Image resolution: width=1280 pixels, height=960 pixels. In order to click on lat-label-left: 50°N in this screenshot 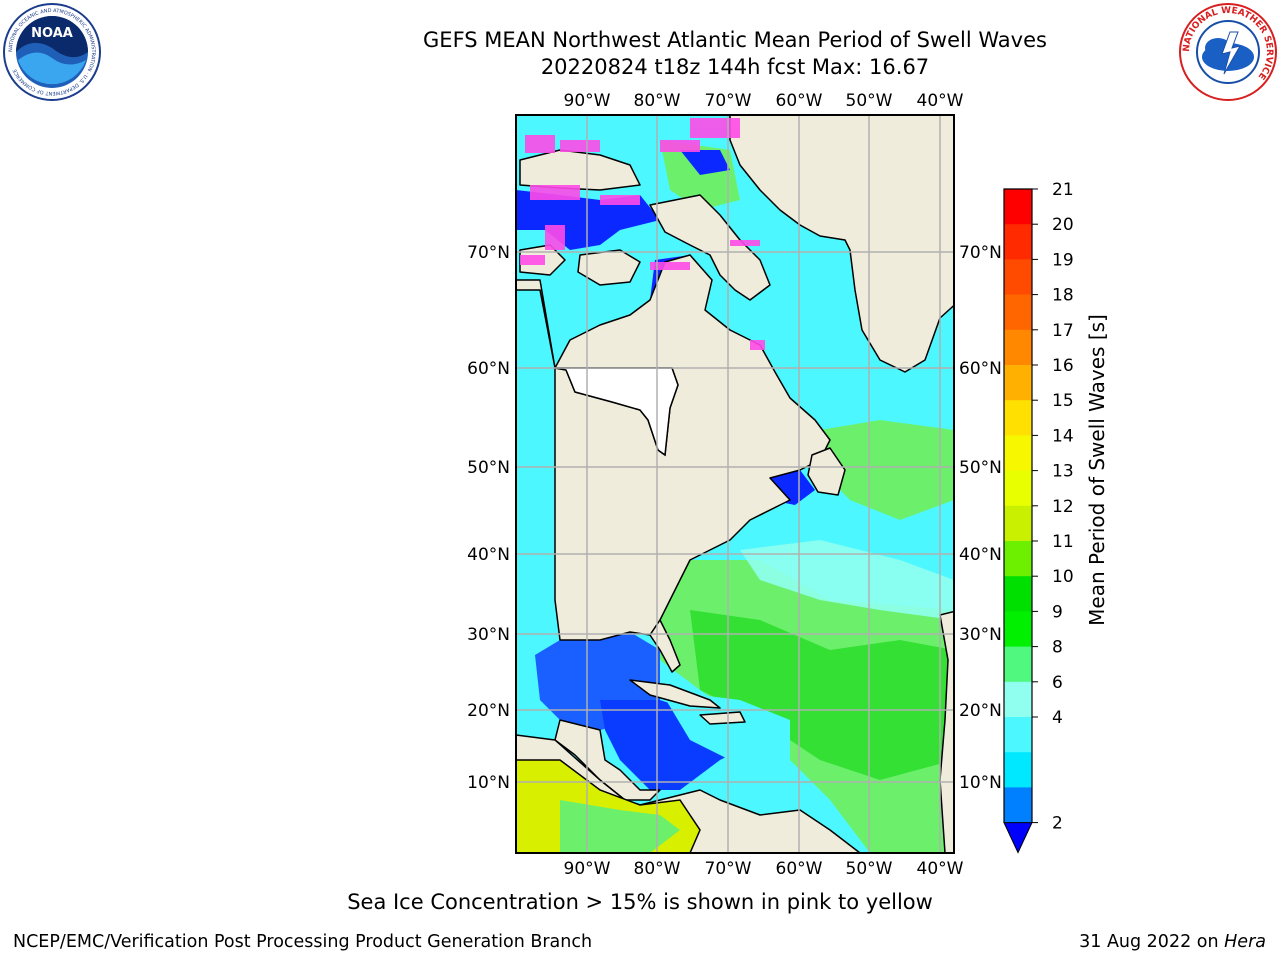, I will do `click(488, 468)`.